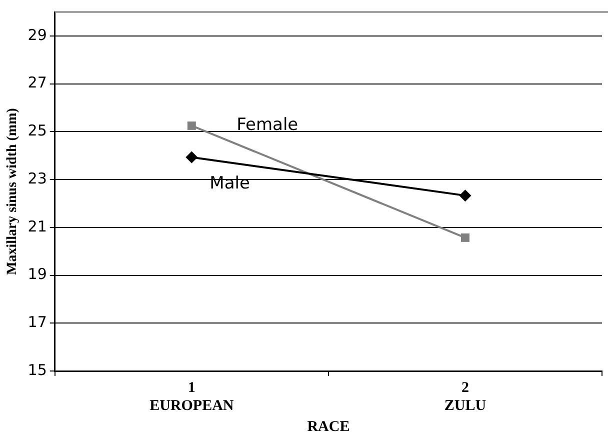 This screenshot has height=440, width=608. I want to click on y-tick-label: 27, so click(37, 83).